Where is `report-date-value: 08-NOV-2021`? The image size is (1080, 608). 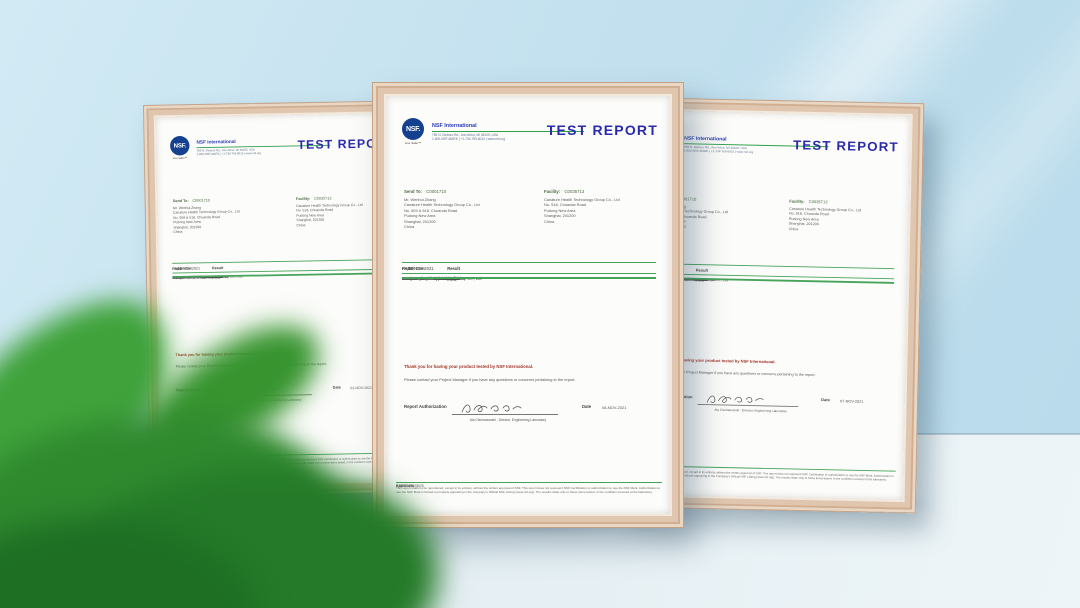 report-date-value: 08-NOV-2021 is located at coordinates (421, 268).